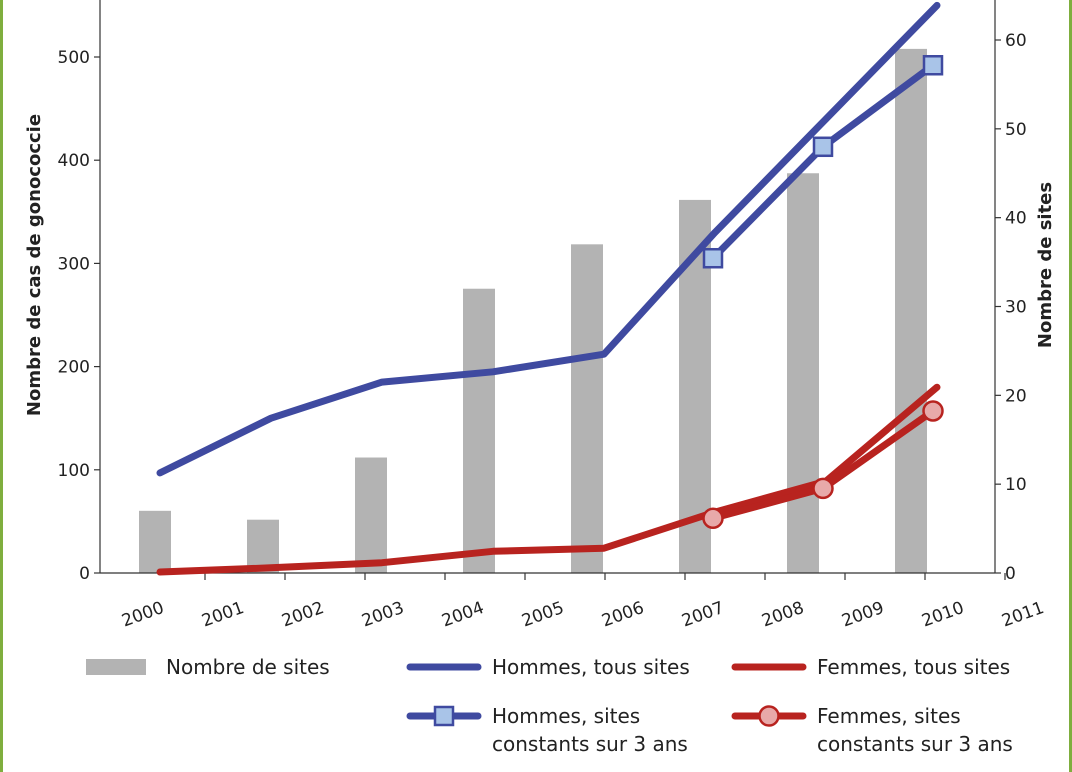 Image resolution: width=1072 pixels, height=772 pixels. What do you see at coordinates (942, 615) in the screenshot?
I see `x-tick-label: 2010` at bounding box center [942, 615].